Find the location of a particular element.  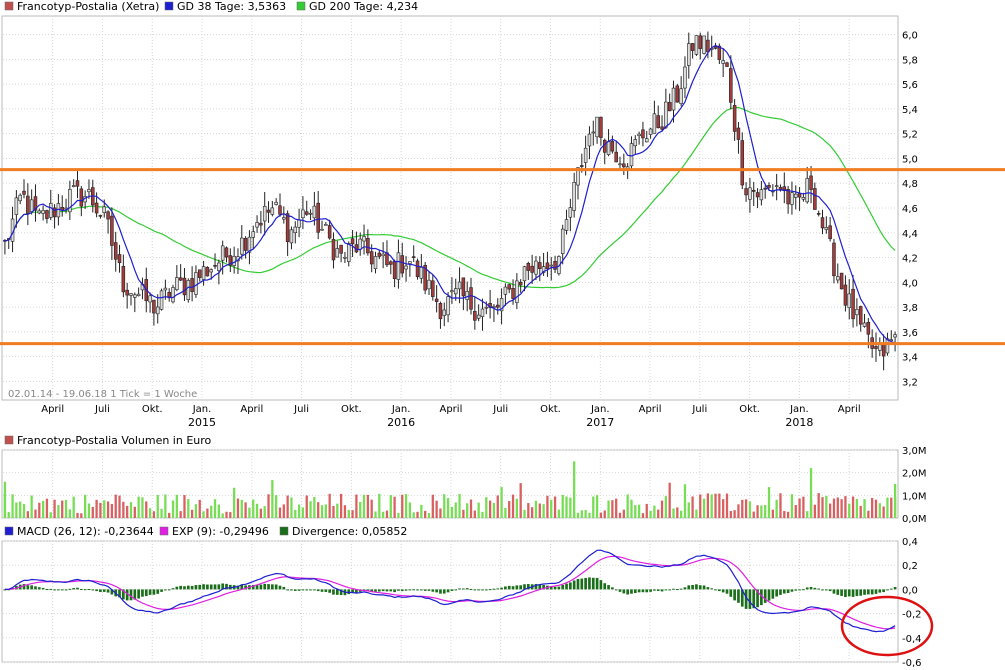

volume-grid is located at coordinates (450, 484).